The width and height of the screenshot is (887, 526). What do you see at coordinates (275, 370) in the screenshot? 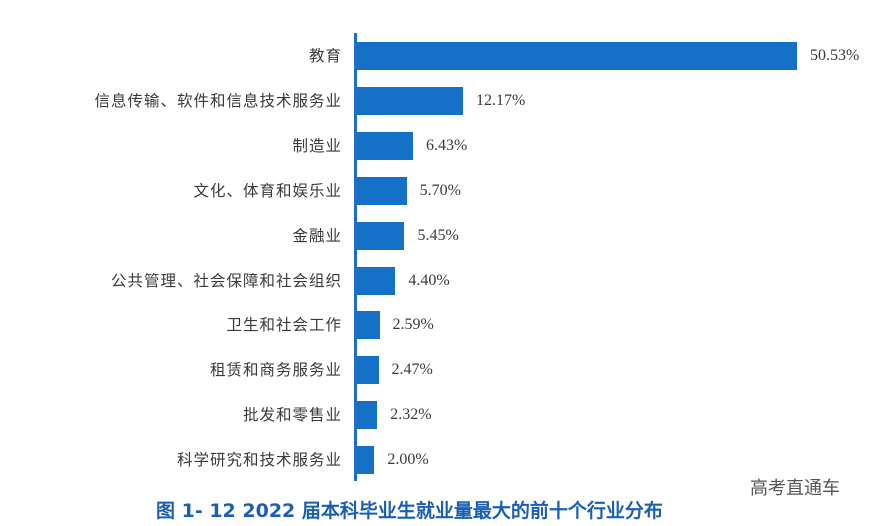
I see `category-label: 租赁和商务服务业` at bounding box center [275, 370].